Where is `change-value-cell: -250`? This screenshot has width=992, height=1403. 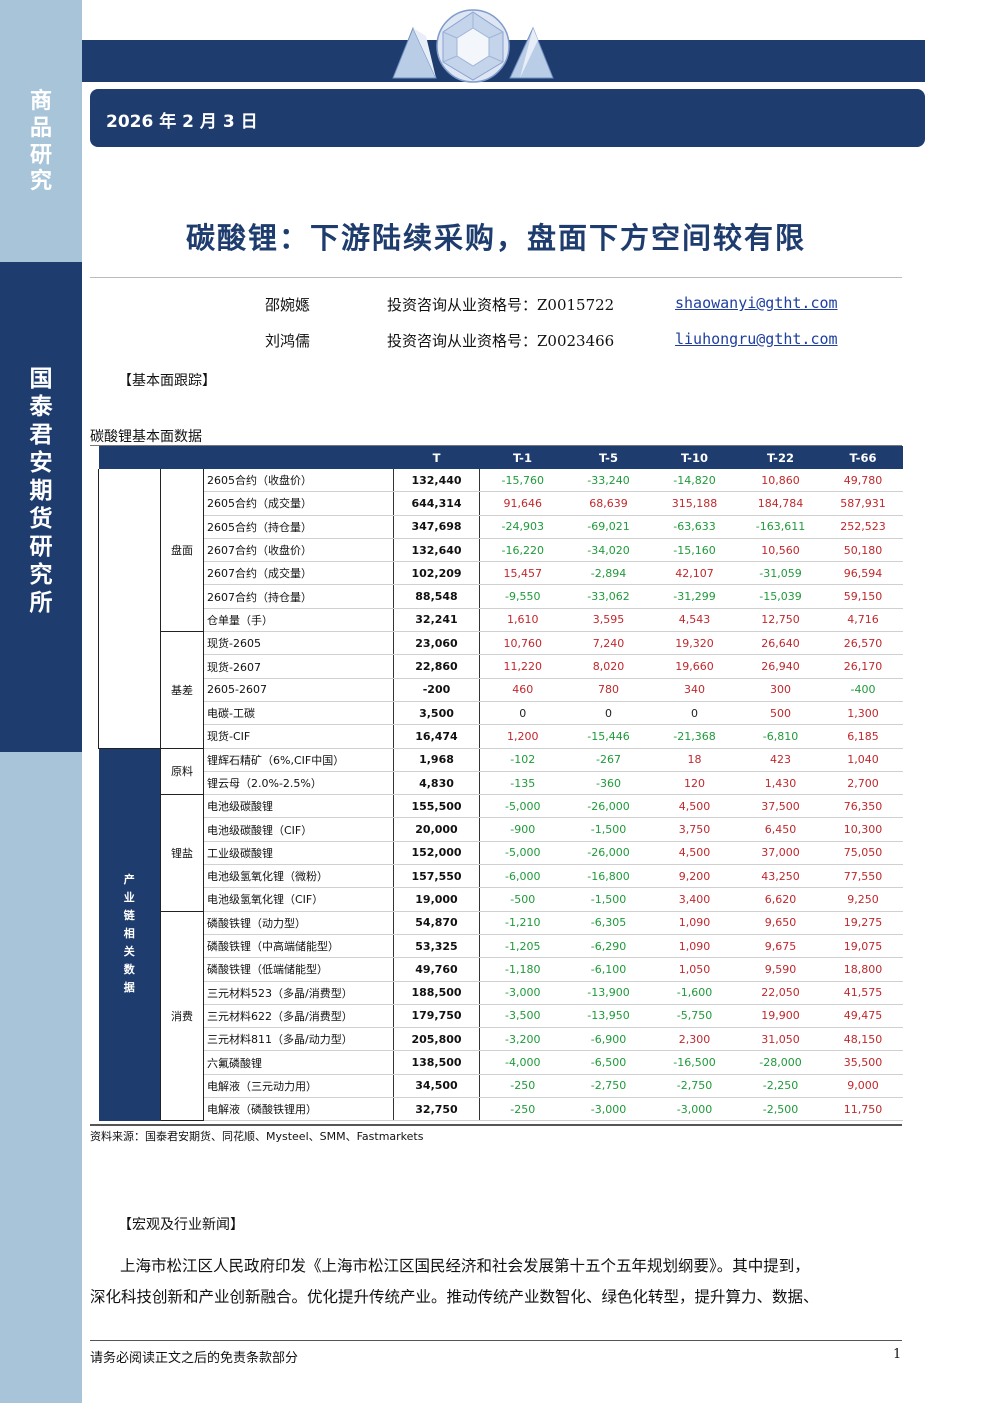 change-value-cell: -250 is located at coordinates (522, 1109).